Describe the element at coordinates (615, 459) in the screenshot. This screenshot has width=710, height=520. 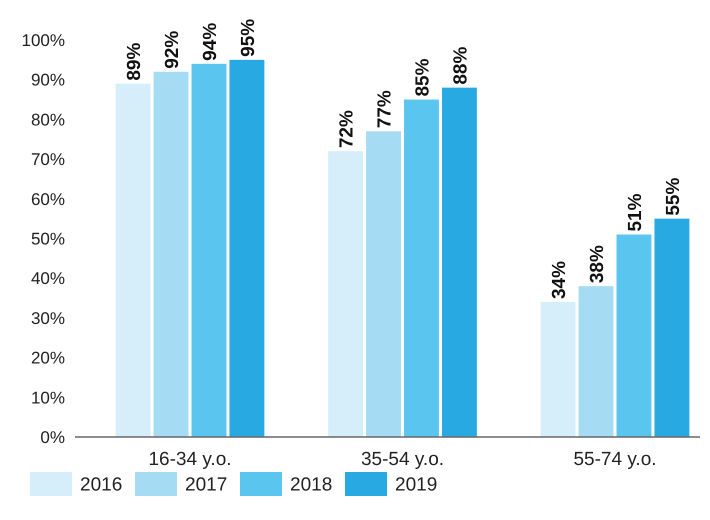
I see `x-tick-label: 55-74 y.o.` at that location.